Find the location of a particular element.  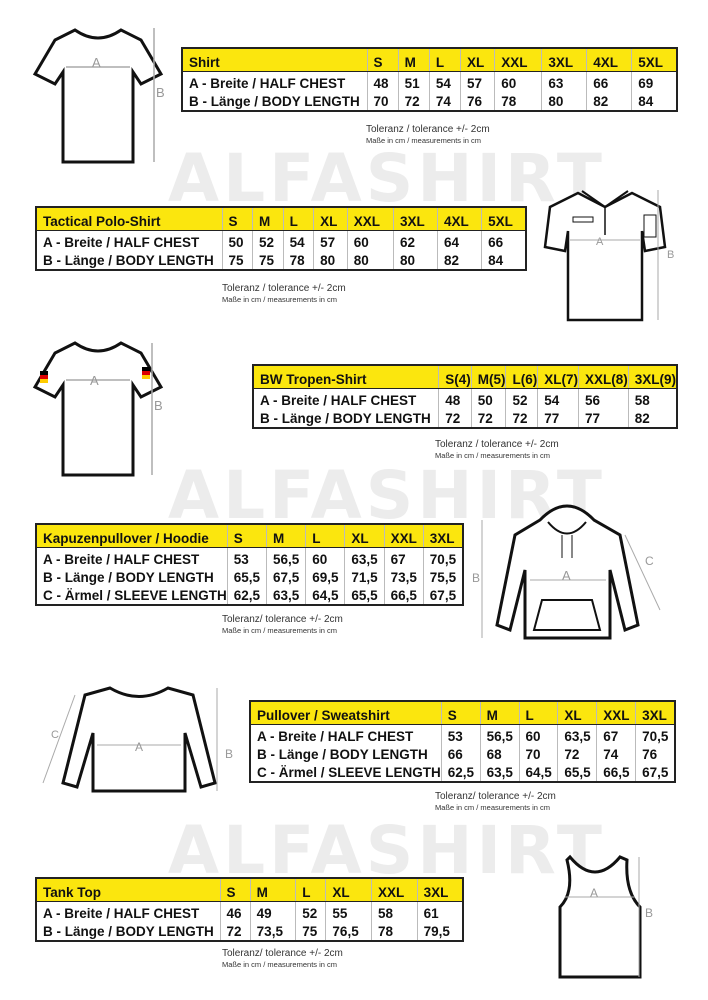

measurement-value: 48 is located at coordinates (455, 398).